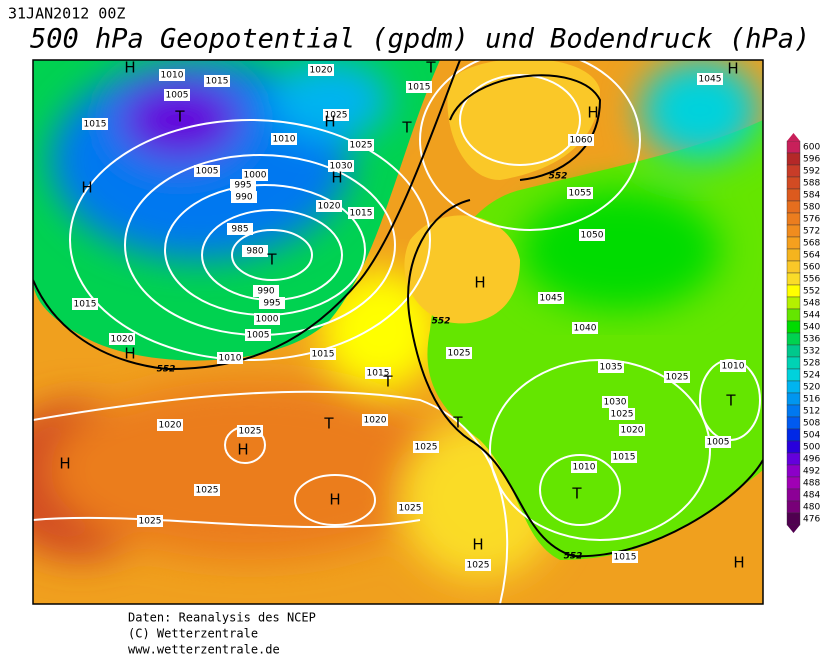  What do you see at coordinates (811, 328) in the screenshot?
I see `colorbar-label: 540` at bounding box center [811, 328].